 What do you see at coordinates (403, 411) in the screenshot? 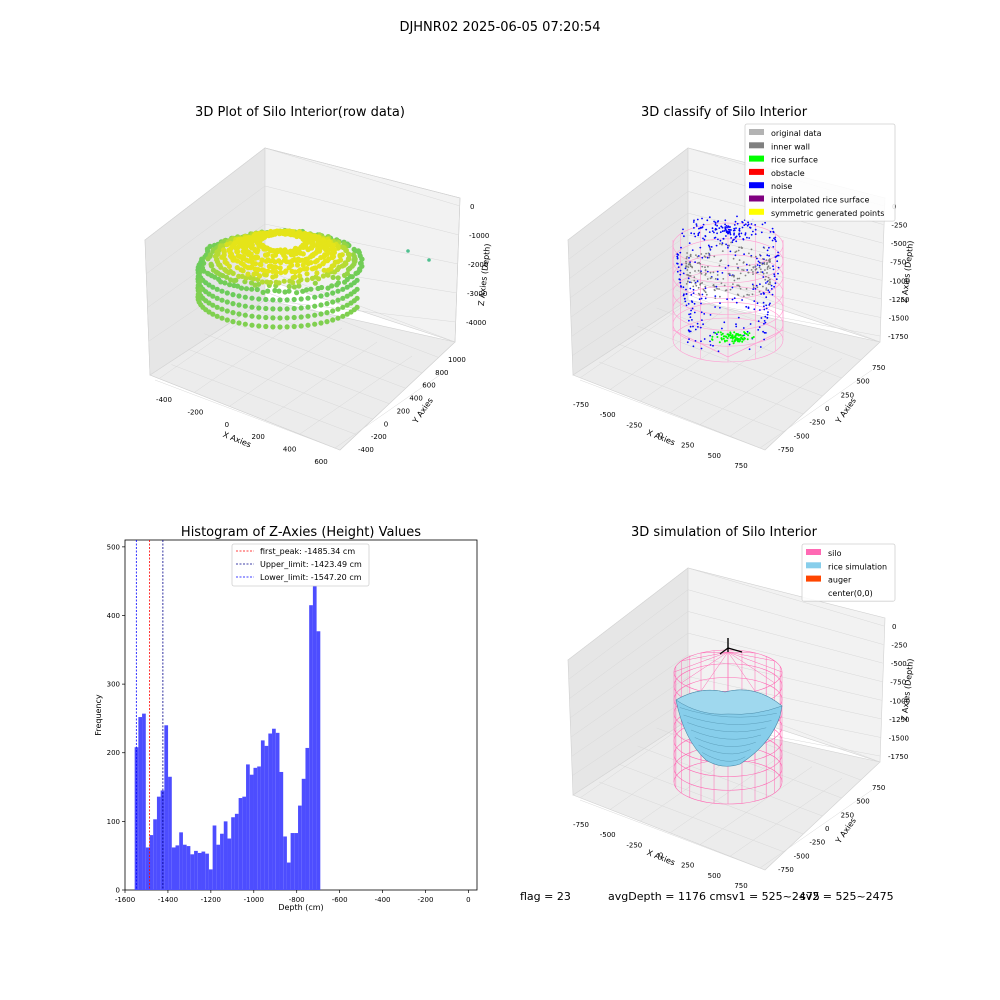
I see `panel1-y-tick-label: 200` at bounding box center [403, 411].